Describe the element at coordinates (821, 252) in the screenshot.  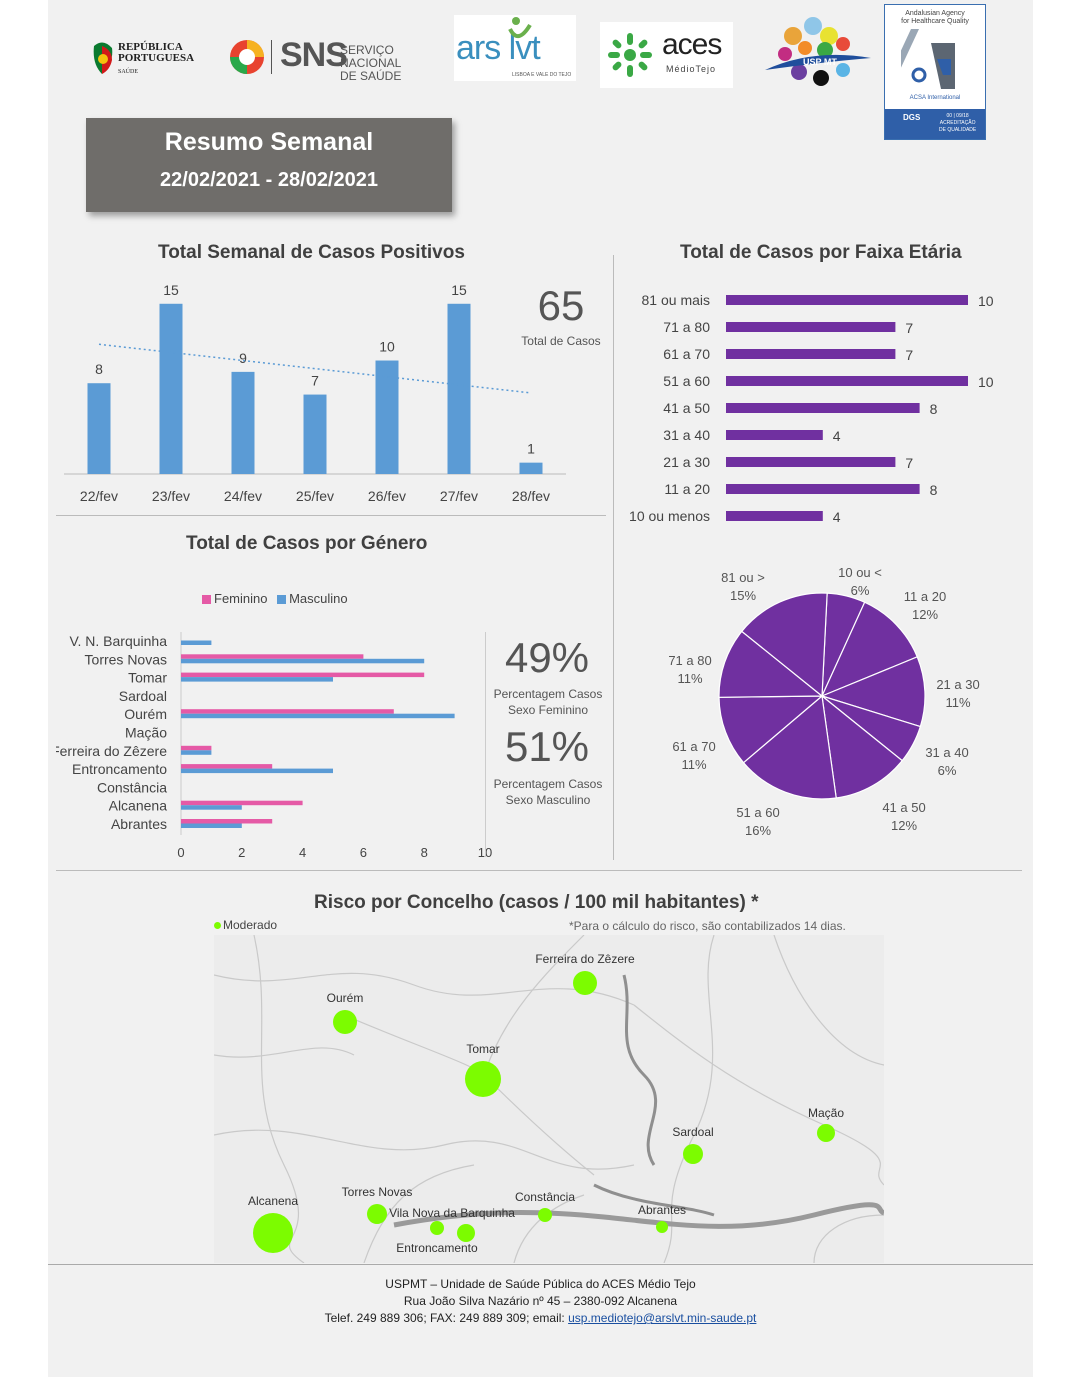
I see `age-chart-title: Total de Casos por Faixa Etária` at that location.